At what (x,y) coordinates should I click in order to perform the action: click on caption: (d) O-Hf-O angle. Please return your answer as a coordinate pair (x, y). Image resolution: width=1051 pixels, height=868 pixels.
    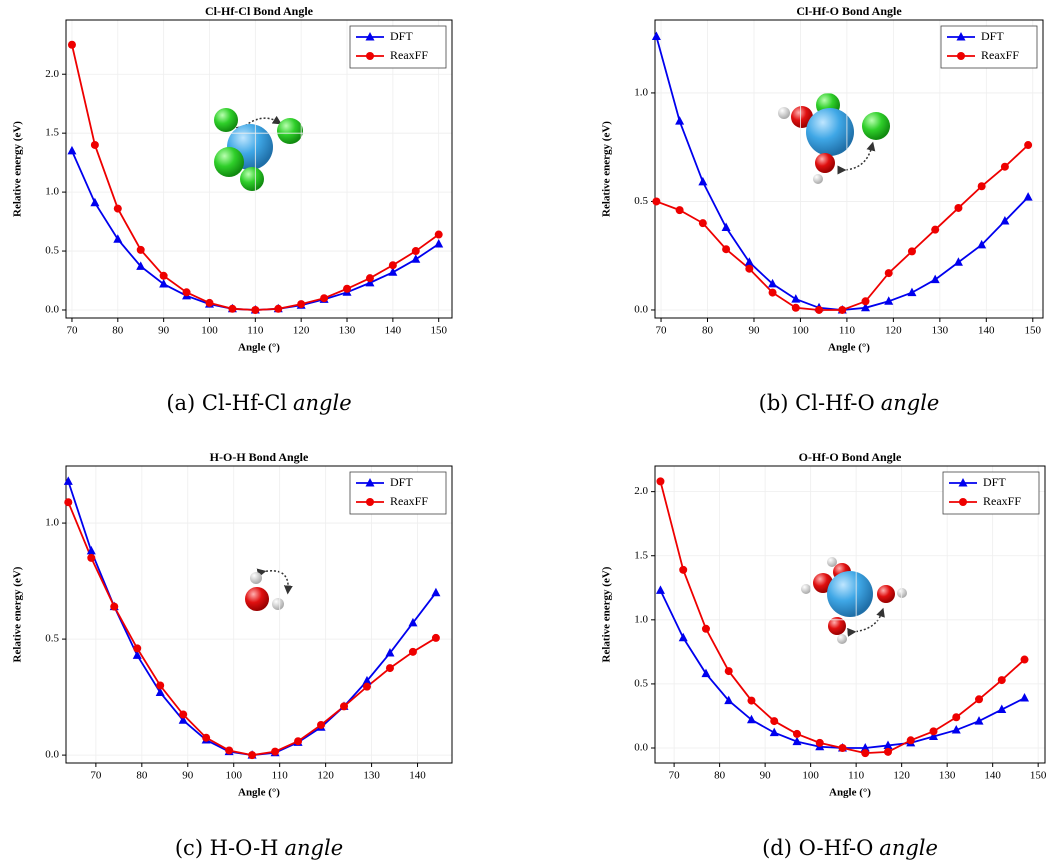
    Looking at the image, I should click on (850, 848).